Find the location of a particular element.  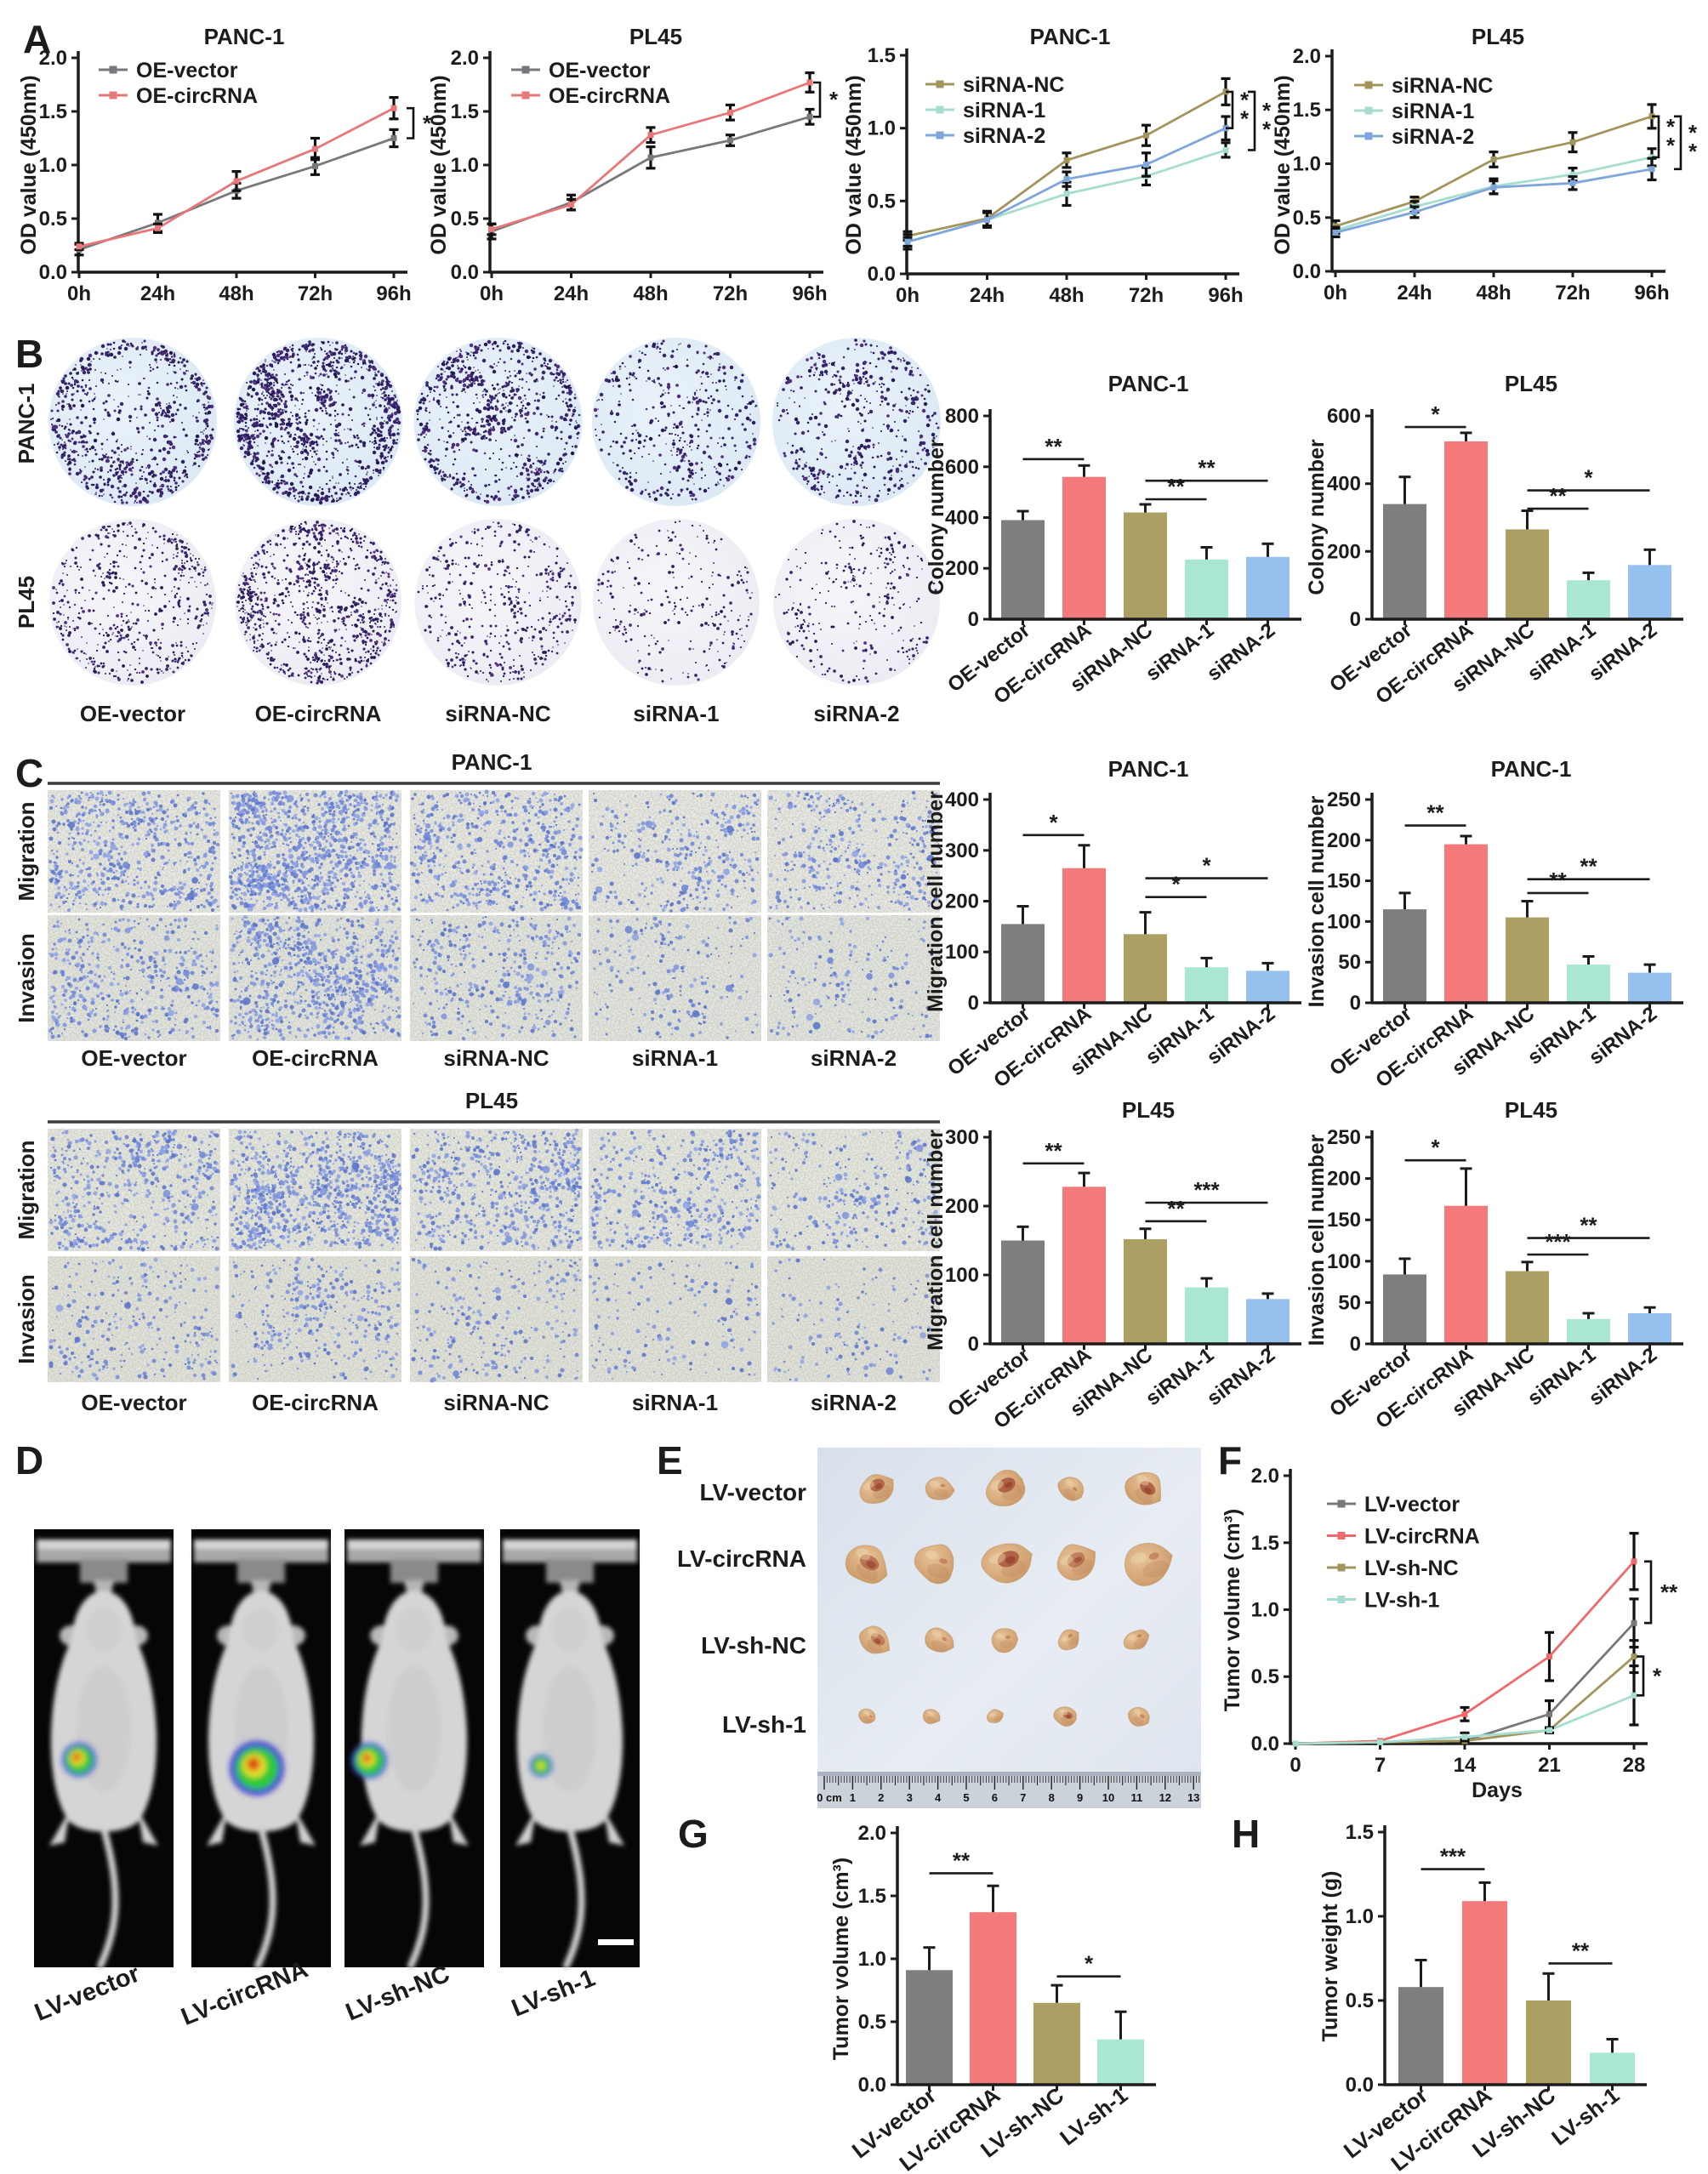

svg-text: 7 is located at coordinates (1380, 1765).